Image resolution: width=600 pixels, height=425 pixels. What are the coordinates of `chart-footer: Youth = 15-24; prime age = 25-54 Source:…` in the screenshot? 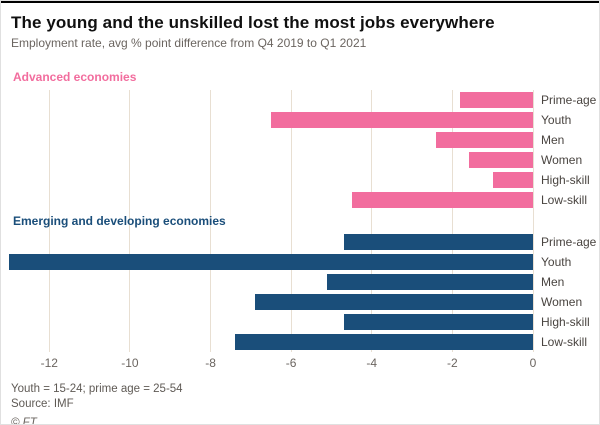 It's located at (300, 403).